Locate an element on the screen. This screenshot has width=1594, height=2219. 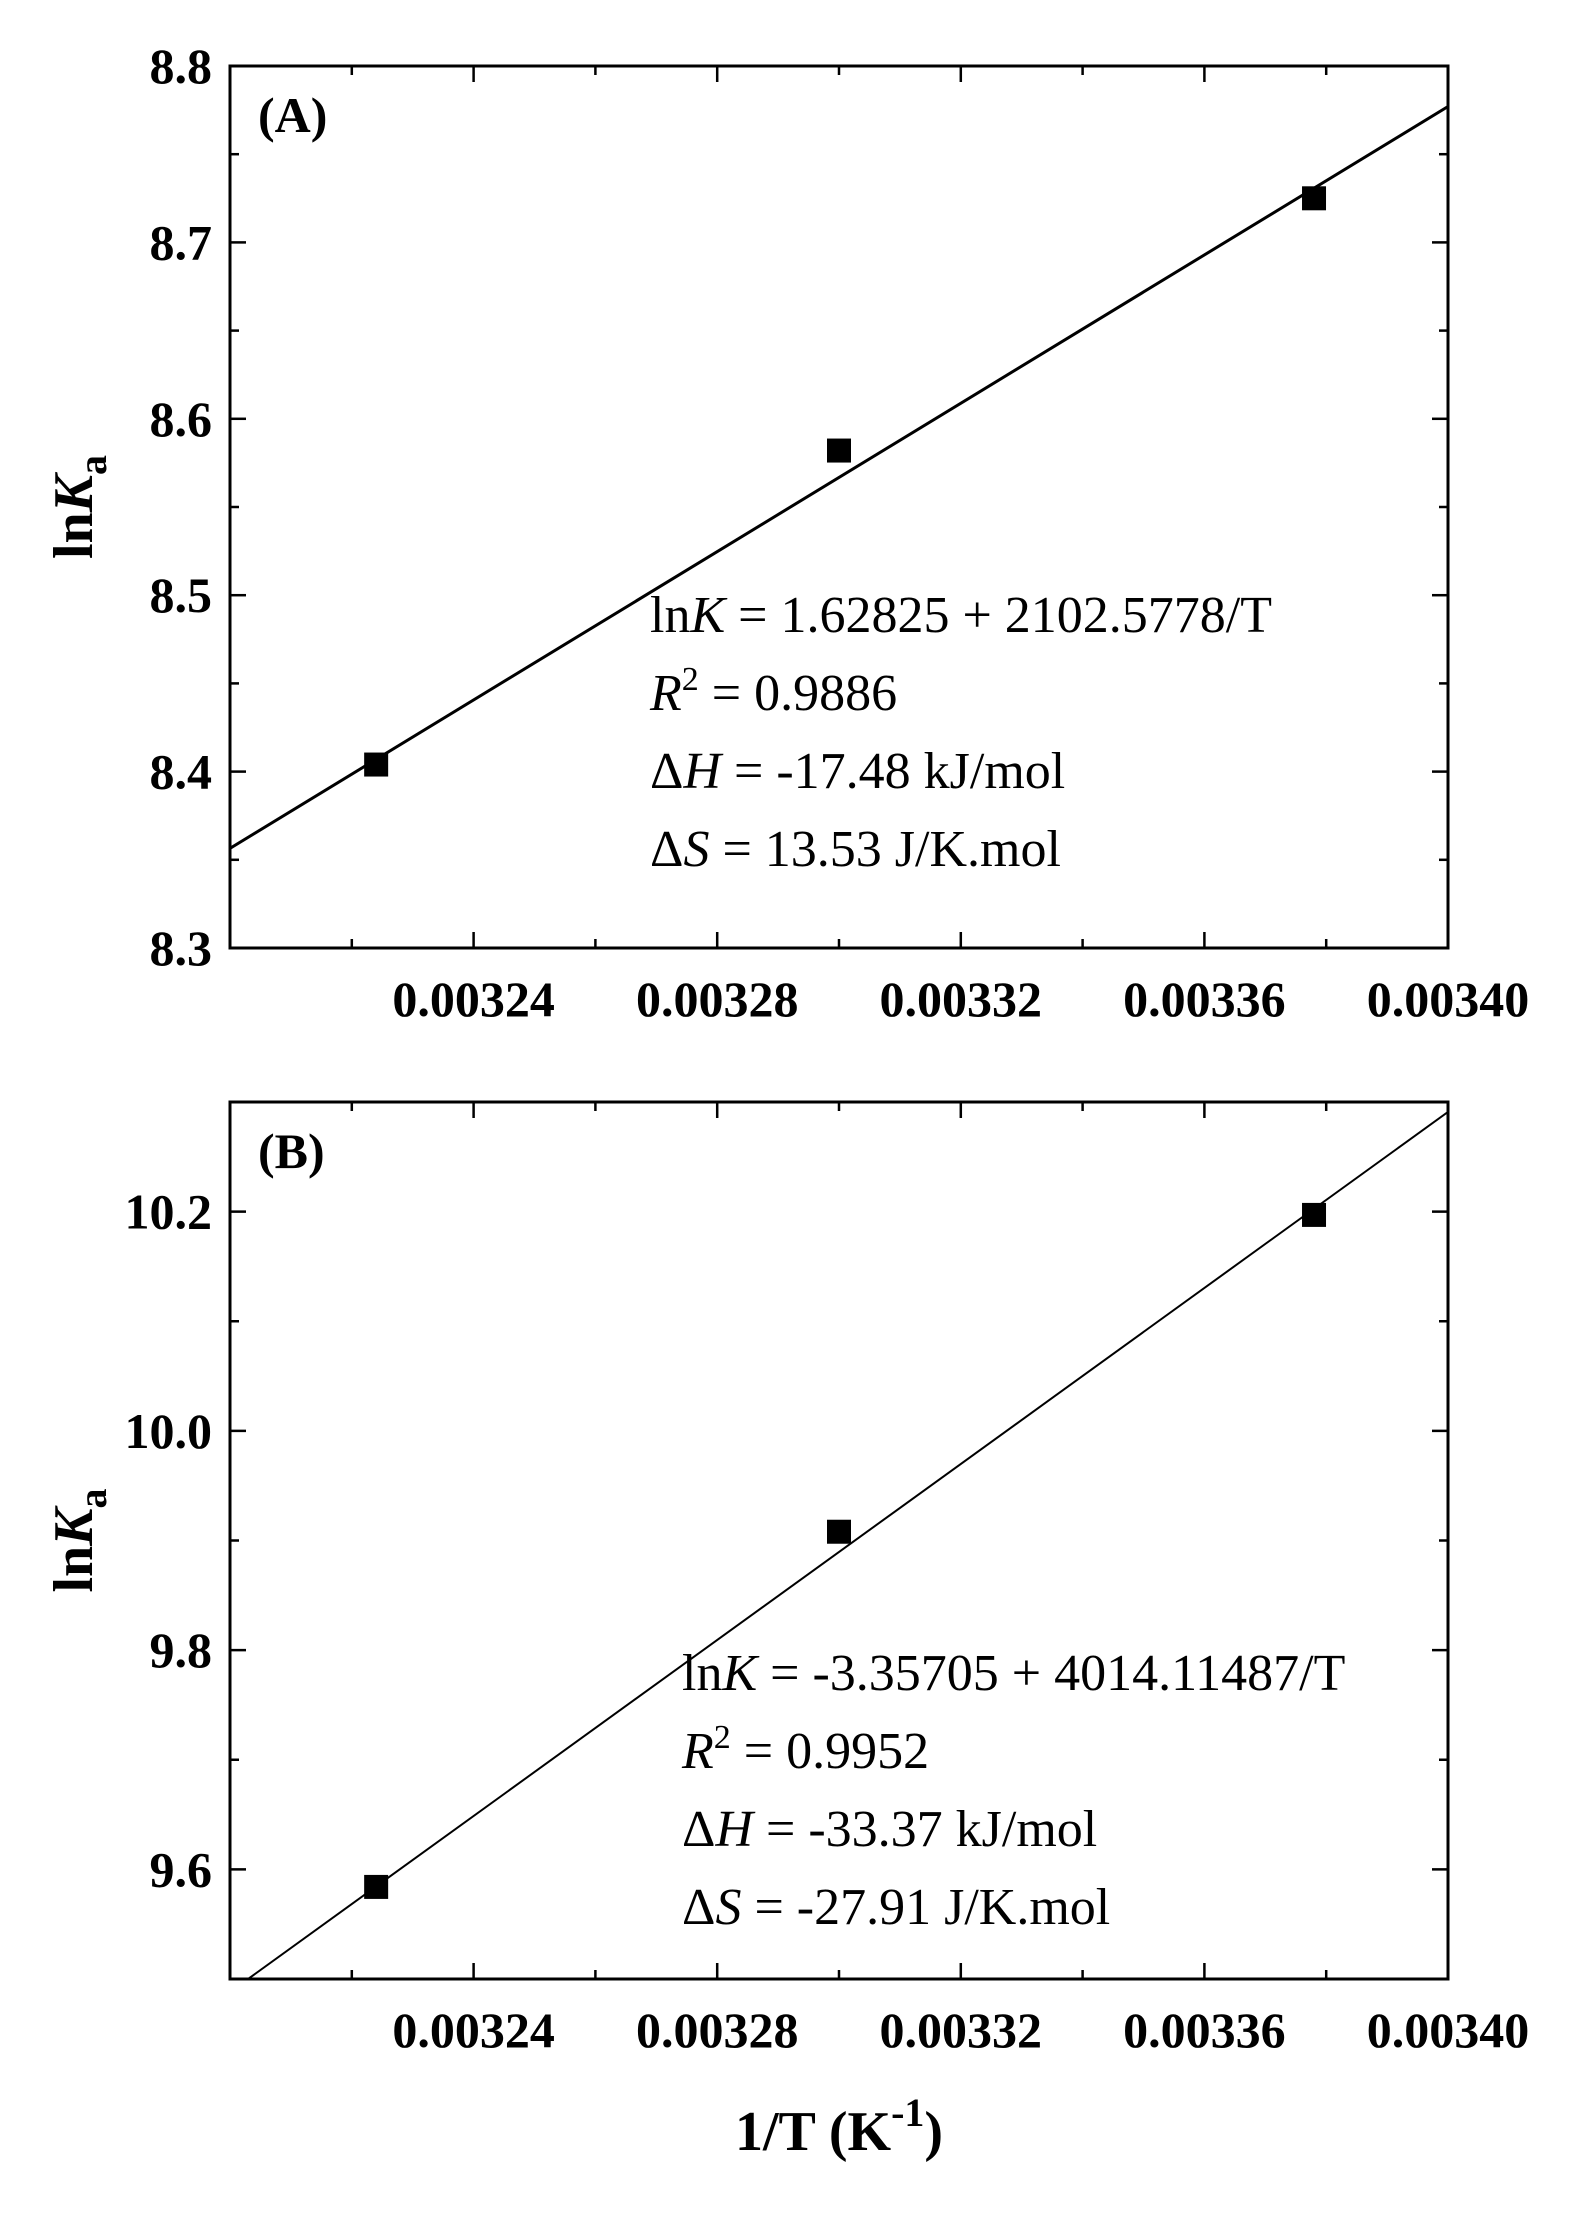
y-tick-label: 8.5 is located at coordinates (181, 595).